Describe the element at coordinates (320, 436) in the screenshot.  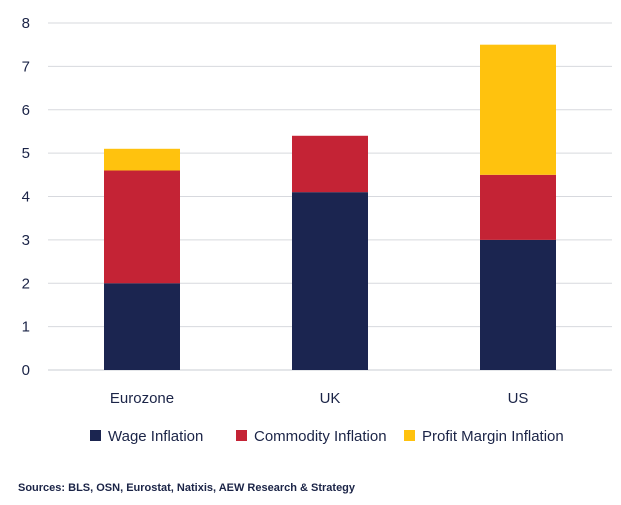
I see `legend-label: Commodity Inflation` at that location.